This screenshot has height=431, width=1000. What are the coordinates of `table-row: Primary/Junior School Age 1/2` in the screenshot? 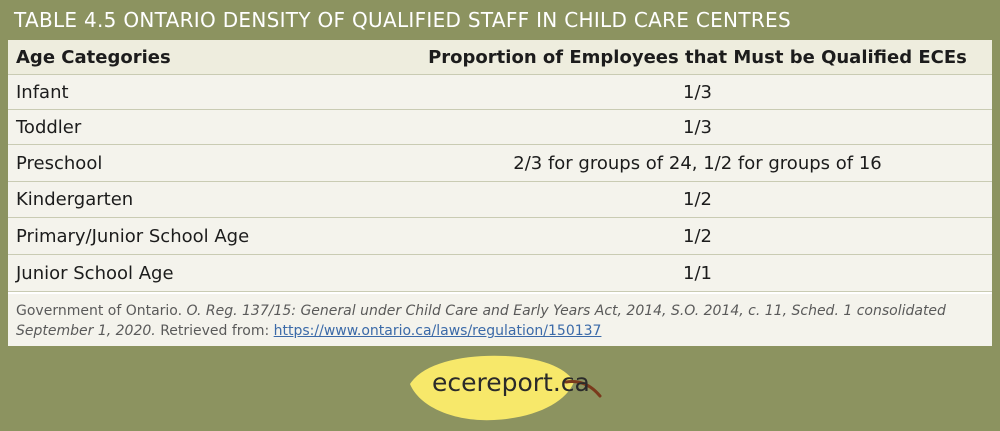 It's located at (500, 236).